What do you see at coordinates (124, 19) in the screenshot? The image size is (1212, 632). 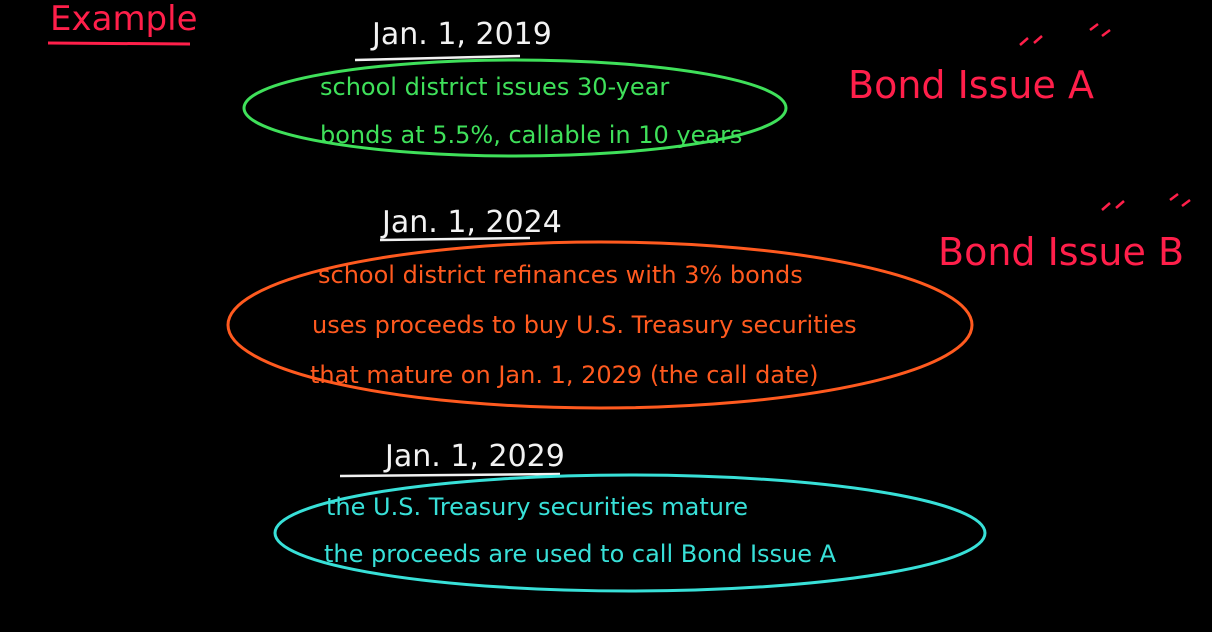 I see `heading-example: Example` at bounding box center [124, 19].